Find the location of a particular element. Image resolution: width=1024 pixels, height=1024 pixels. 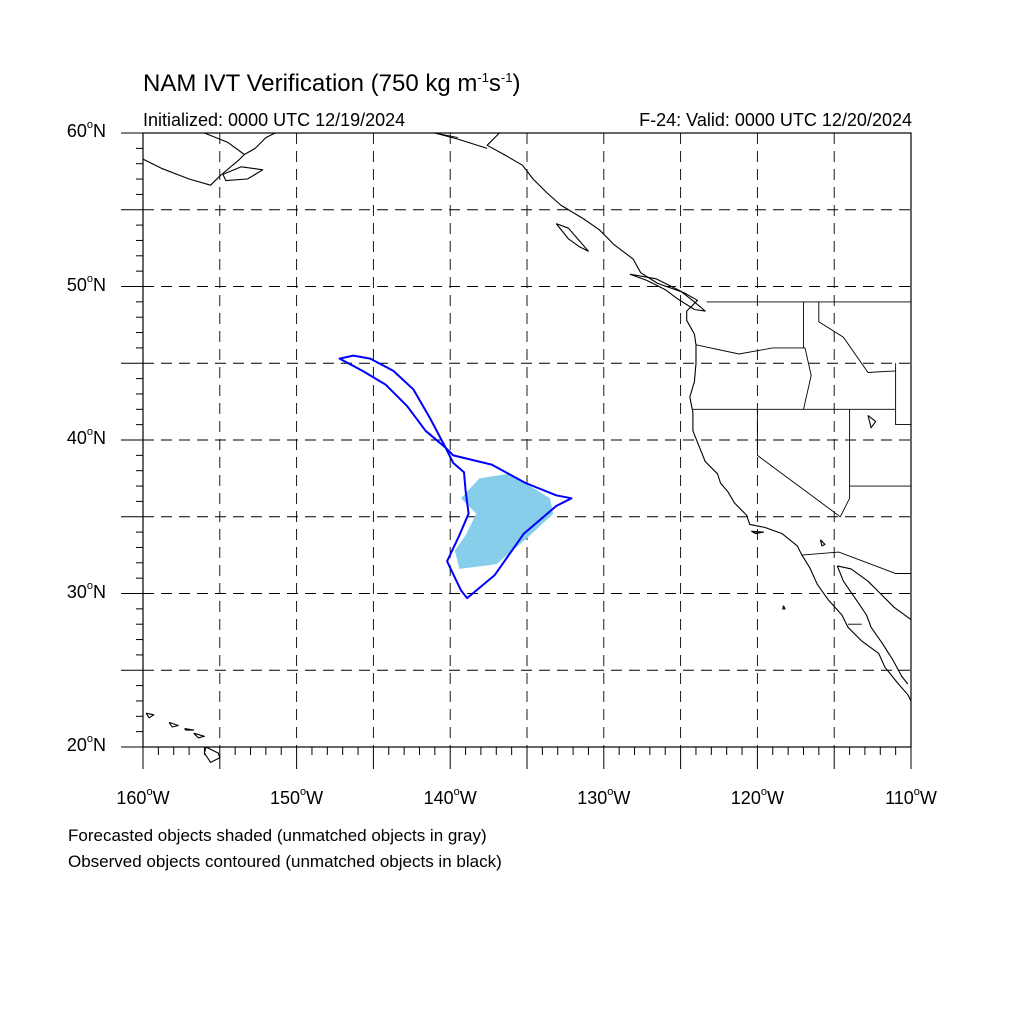

vancouver-island is located at coordinates (667, 292).